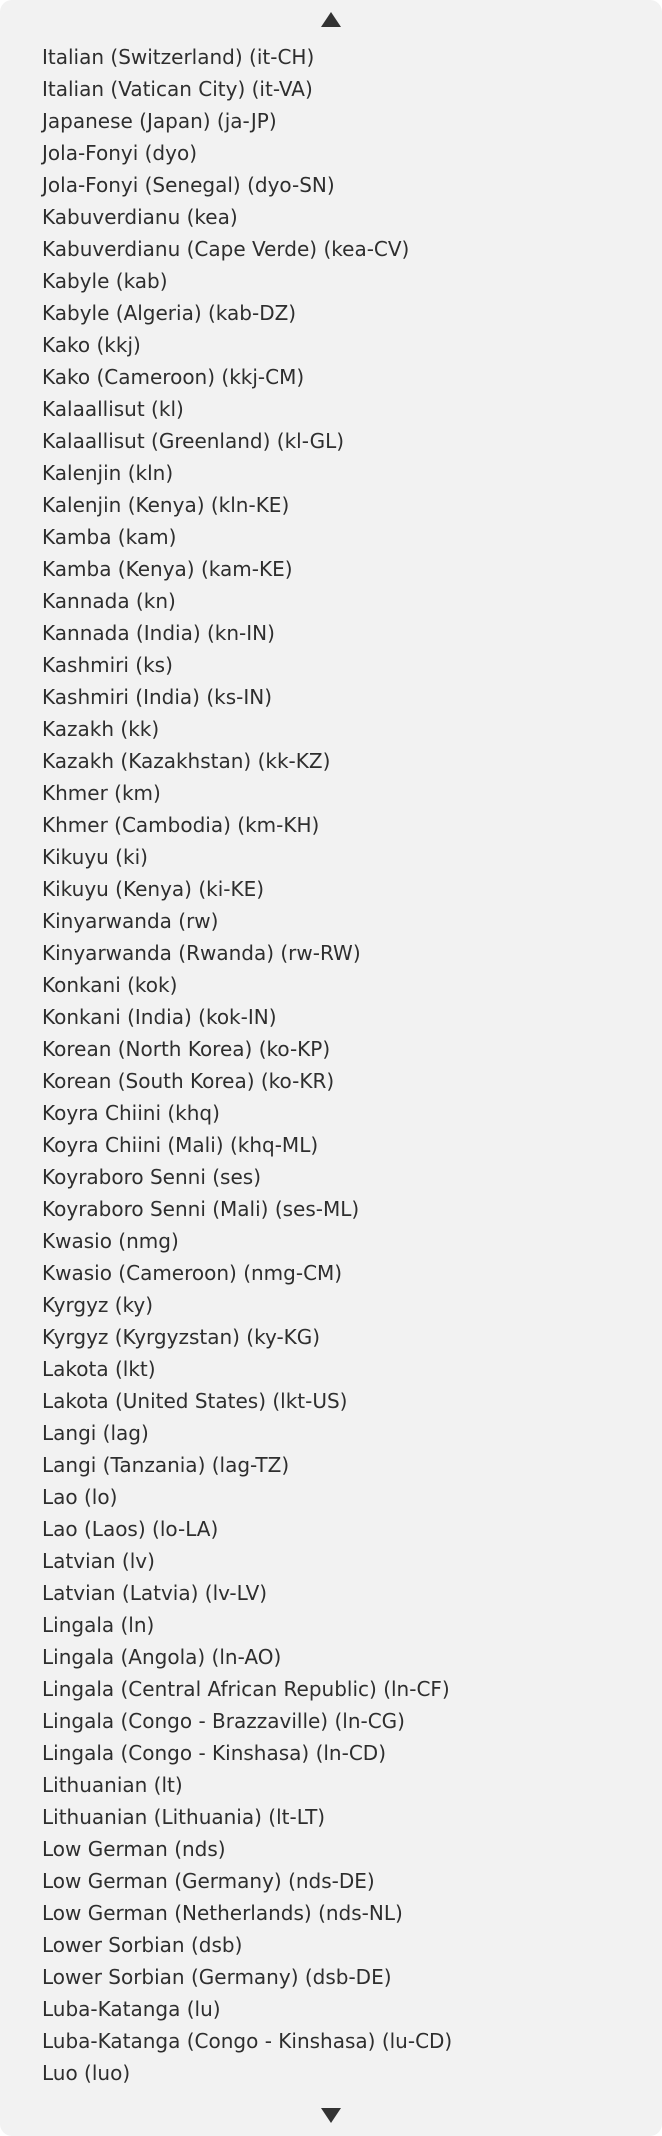  What do you see at coordinates (159, 121) in the screenshot?
I see `menu-item: Japanese (Japan) (ja-JP)` at bounding box center [159, 121].